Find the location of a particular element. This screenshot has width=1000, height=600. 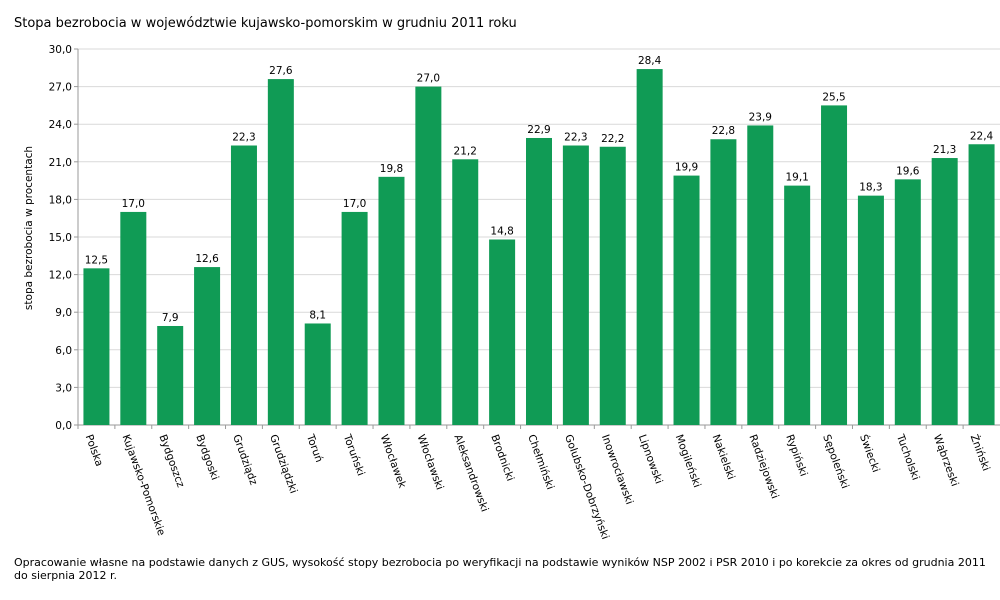

category-label: Rypiński is located at coordinates (796, 455).